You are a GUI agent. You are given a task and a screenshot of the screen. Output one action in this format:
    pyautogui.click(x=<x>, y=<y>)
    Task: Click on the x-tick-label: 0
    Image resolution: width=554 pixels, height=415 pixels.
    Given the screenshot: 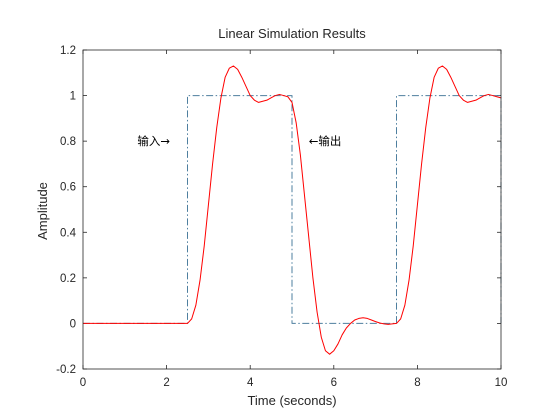 What is the action you would take?
    pyautogui.click(x=83, y=383)
    